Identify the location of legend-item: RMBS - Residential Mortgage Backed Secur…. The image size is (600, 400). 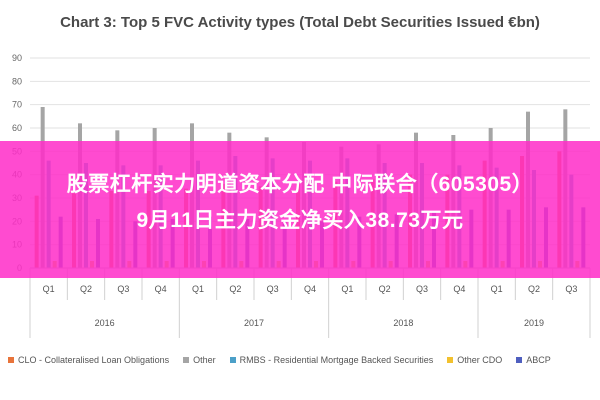
(331, 360).